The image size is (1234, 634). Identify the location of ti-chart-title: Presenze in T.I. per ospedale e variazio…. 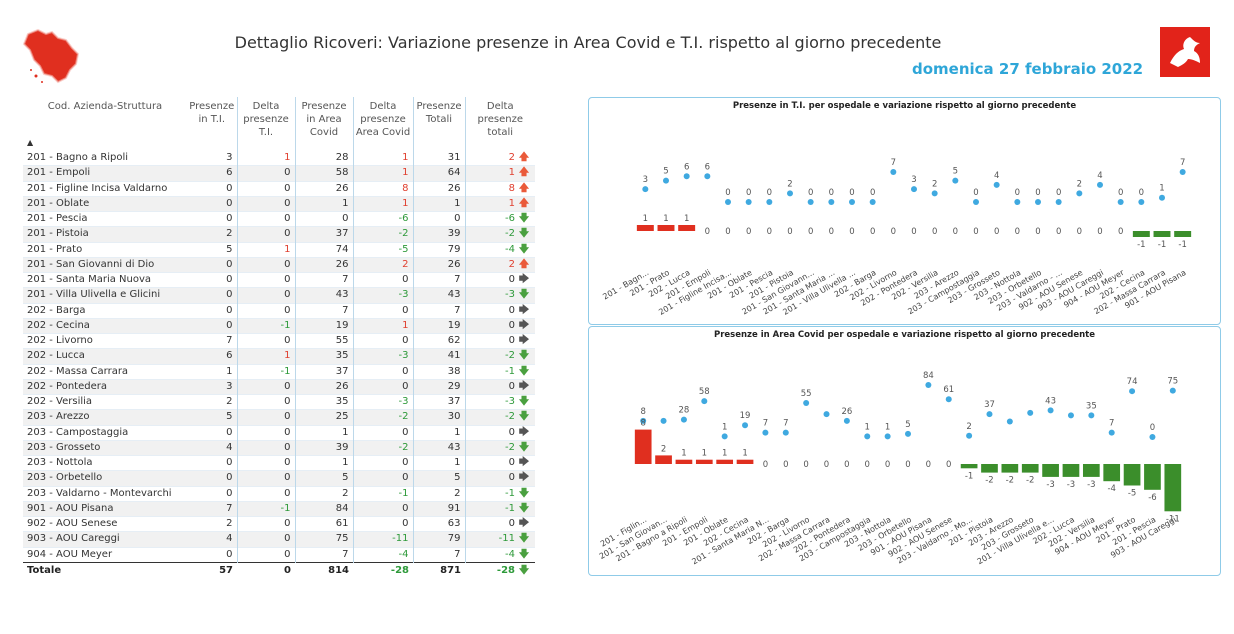
(904, 106).